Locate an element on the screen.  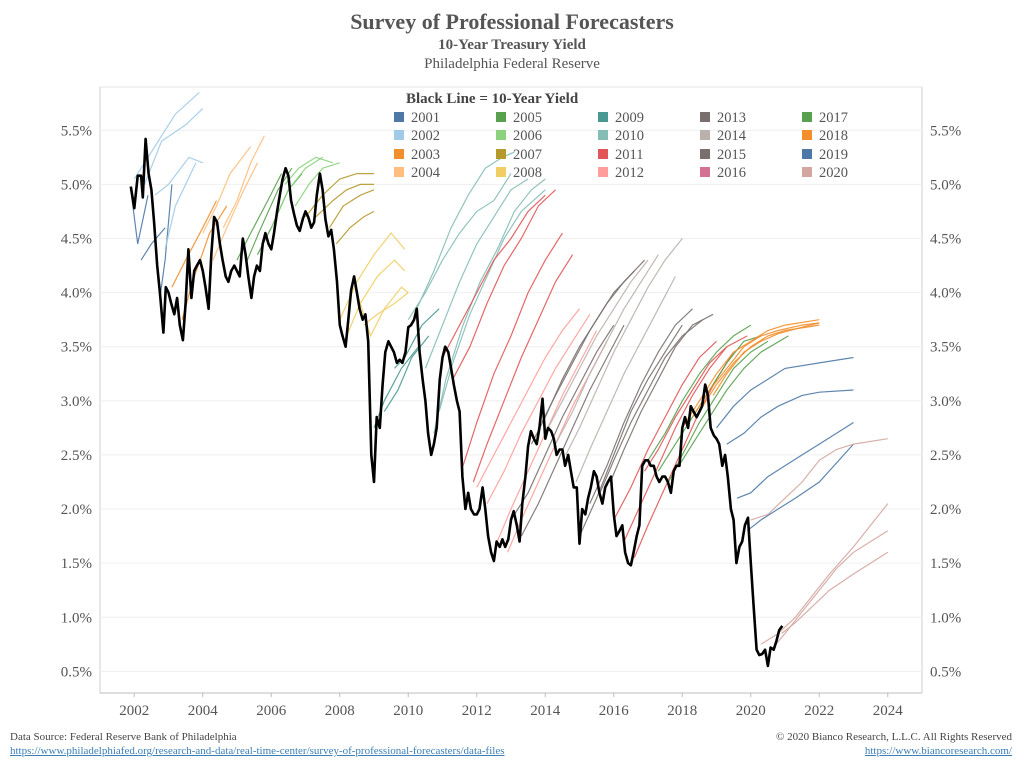
legend-swatch-2014 is located at coordinates (705, 135).